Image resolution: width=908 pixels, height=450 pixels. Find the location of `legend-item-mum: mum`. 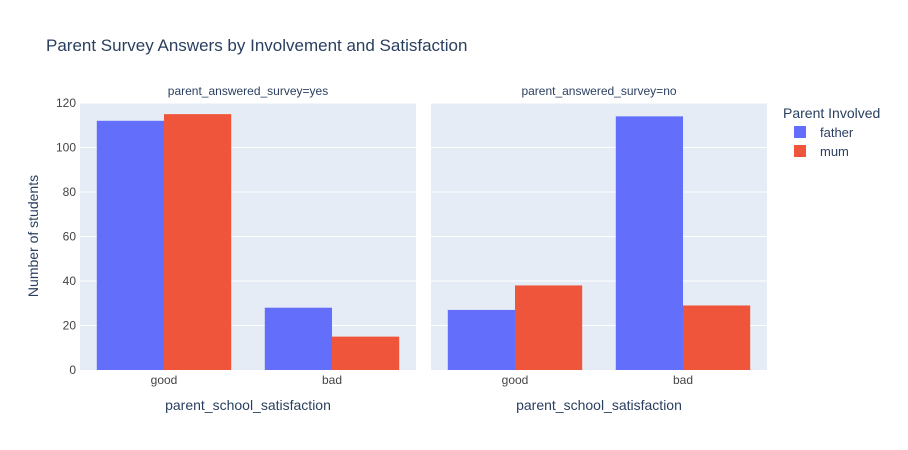

legend-item-mum: mum is located at coordinates (821, 151).